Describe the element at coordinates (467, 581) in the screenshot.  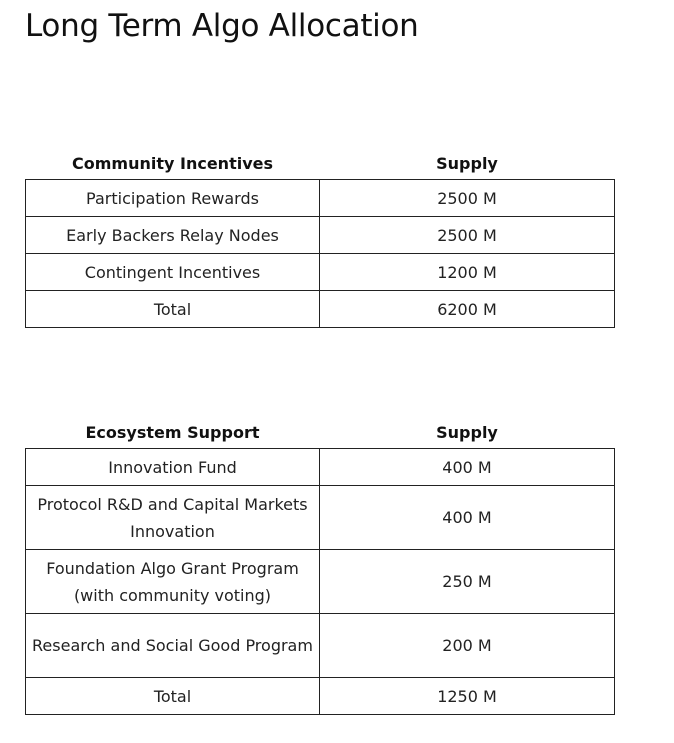
I see `row-supply: 250 M` at that location.